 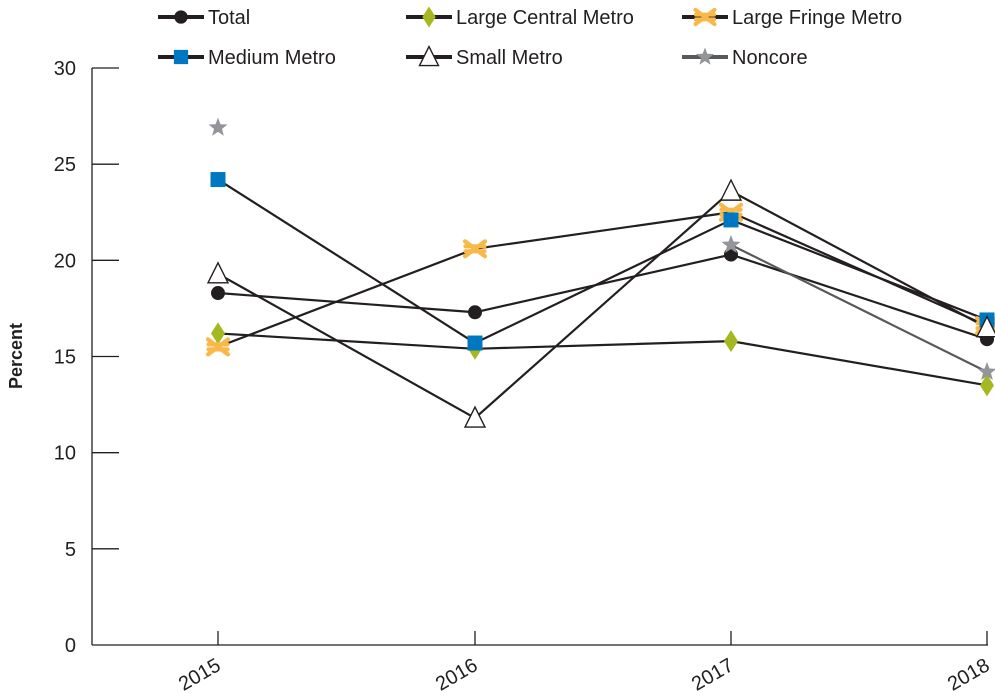 What do you see at coordinates (713, 674) in the screenshot?
I see `x-tick-label: 2017` at bounding box center [713, 674].